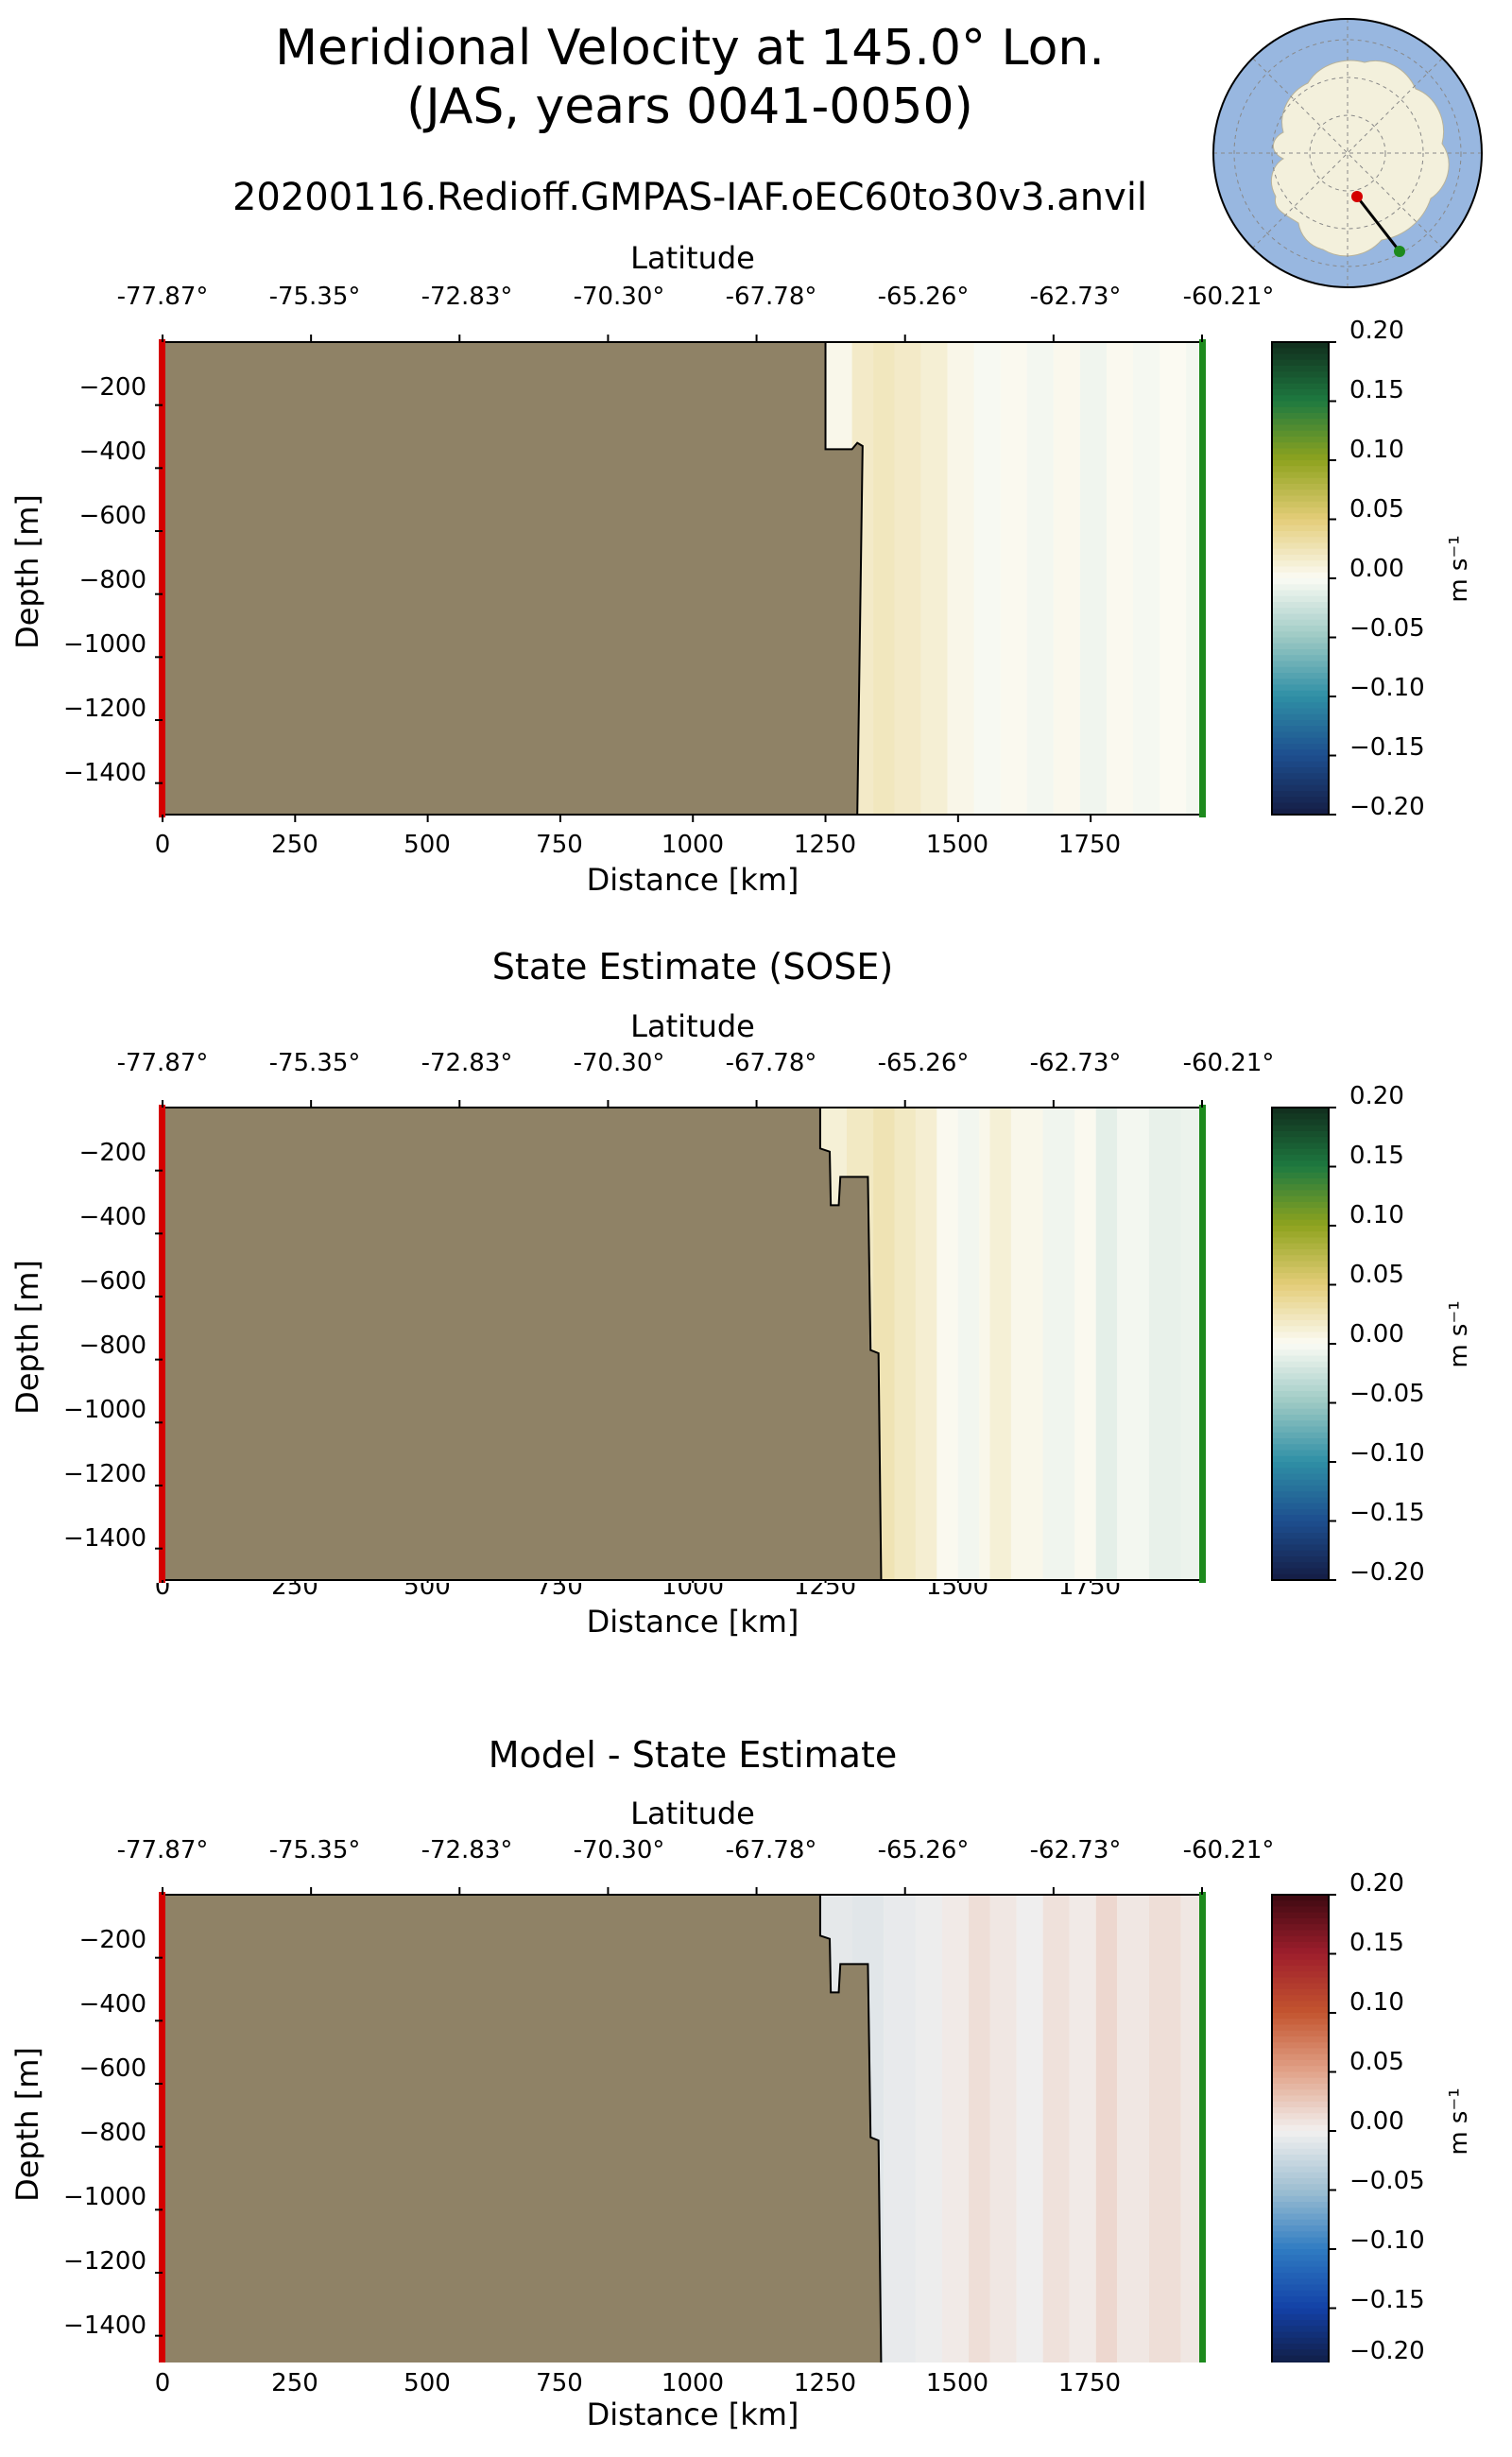 The width and height of the screenshot is (1512, 2457). I want to click on figure-title-line1: Meridional Velocity at 145.0° Lon., so click(690, 48).